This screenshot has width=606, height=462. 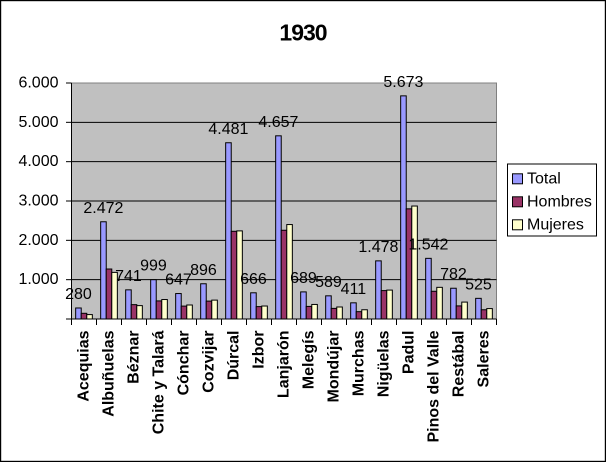 What do you see at coordinates (453, 274) in the screenshot?
I see `svg-text: 782` at bounding box center [453, 274].